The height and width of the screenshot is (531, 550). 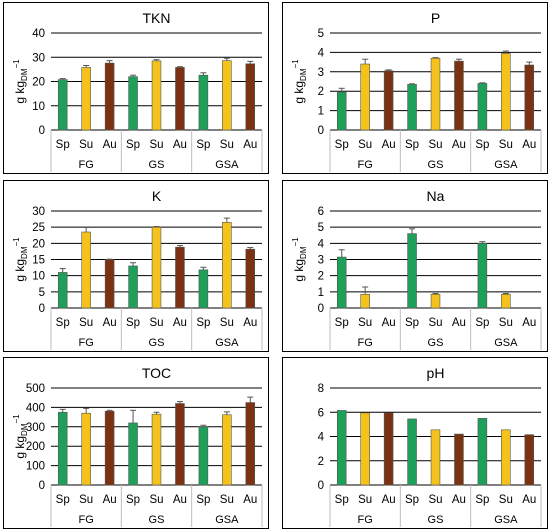 What do you see at coordinates (38, 277) in the screenshot?
I see `y-tick-label: 10` at bounding box center [38, 277].